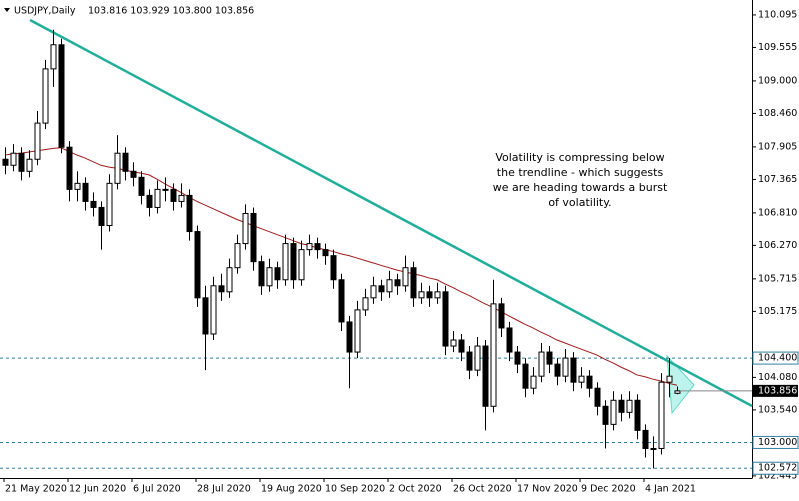 The image size is (799, 501). Describe the element at coordinates (579, 202) in the screenshot. I see `annotation-line: of volatility.` at that location.